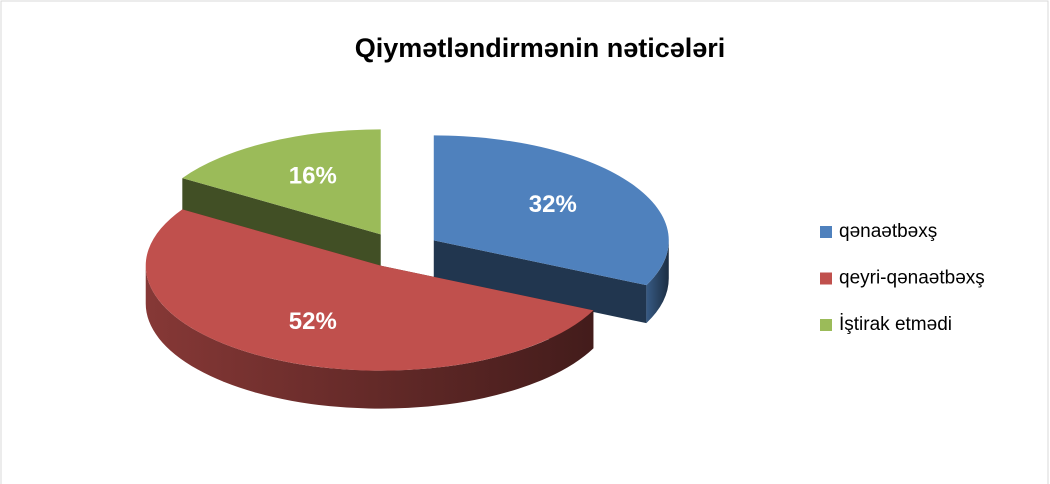 The image size is (1050, 484). I want to click on data-label: 52%, so click(313, 321).